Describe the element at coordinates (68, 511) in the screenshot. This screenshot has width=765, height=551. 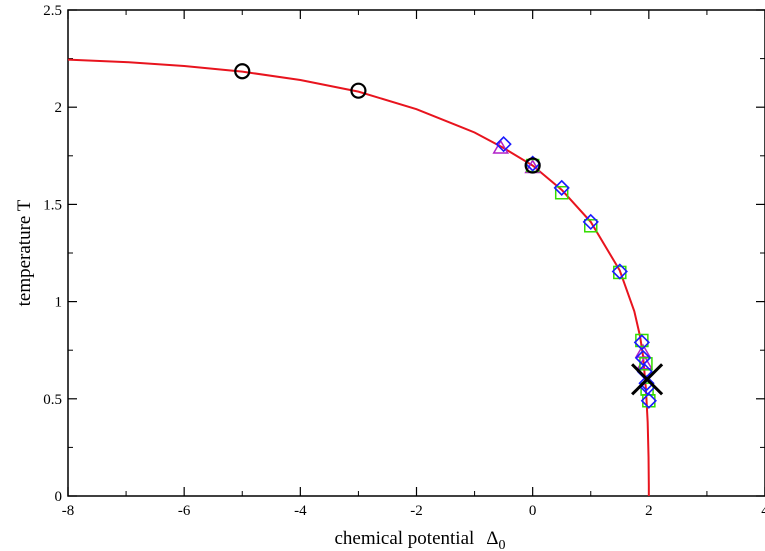
I see `x-tick-label: -8` at that location.